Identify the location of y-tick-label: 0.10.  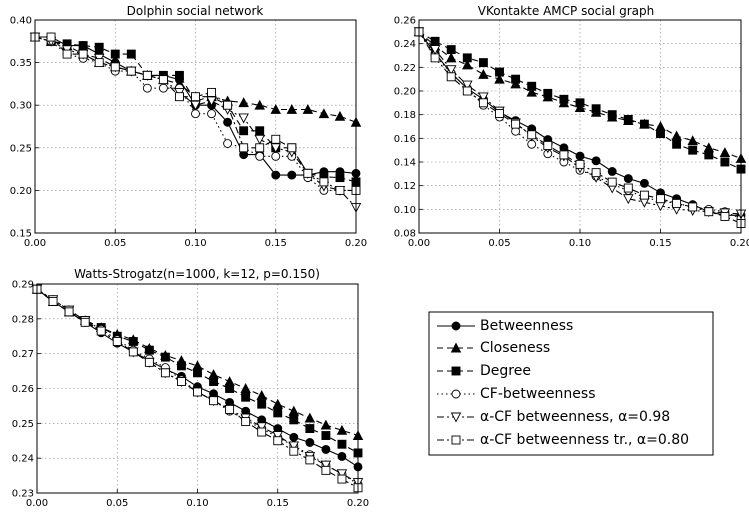
(405, 210).